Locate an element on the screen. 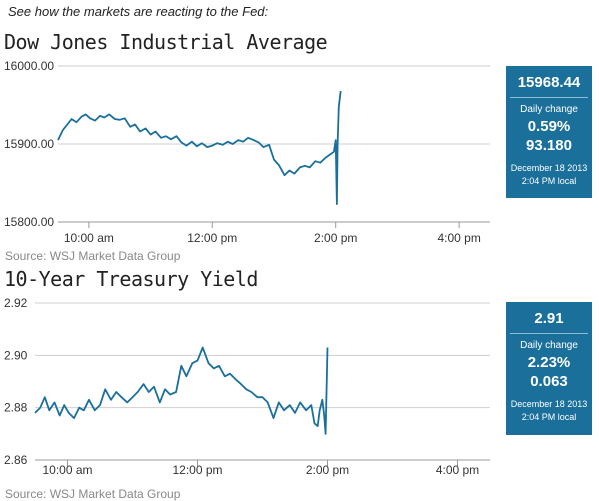  dow-daily-change-value: 93.180 is located at coordinates (549, 145).